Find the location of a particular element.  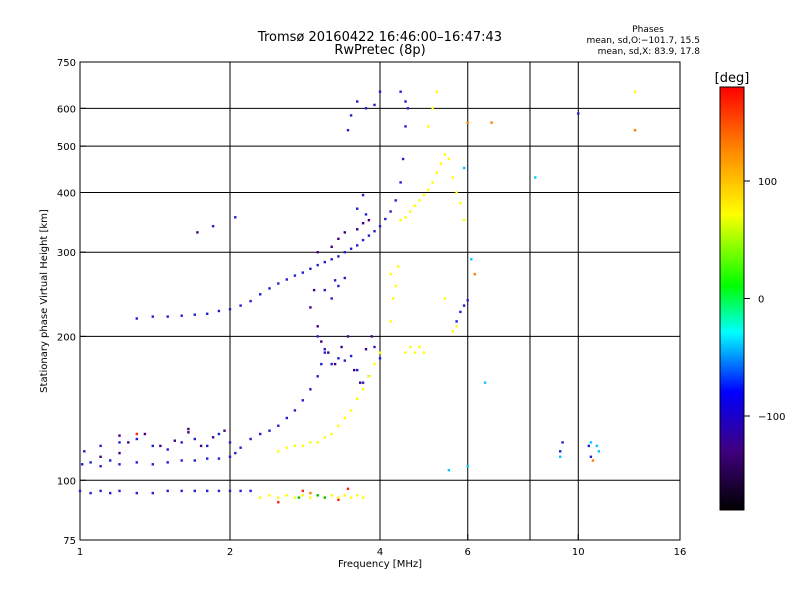

y-tick-label: 750 is located at coordinates (66, 63).